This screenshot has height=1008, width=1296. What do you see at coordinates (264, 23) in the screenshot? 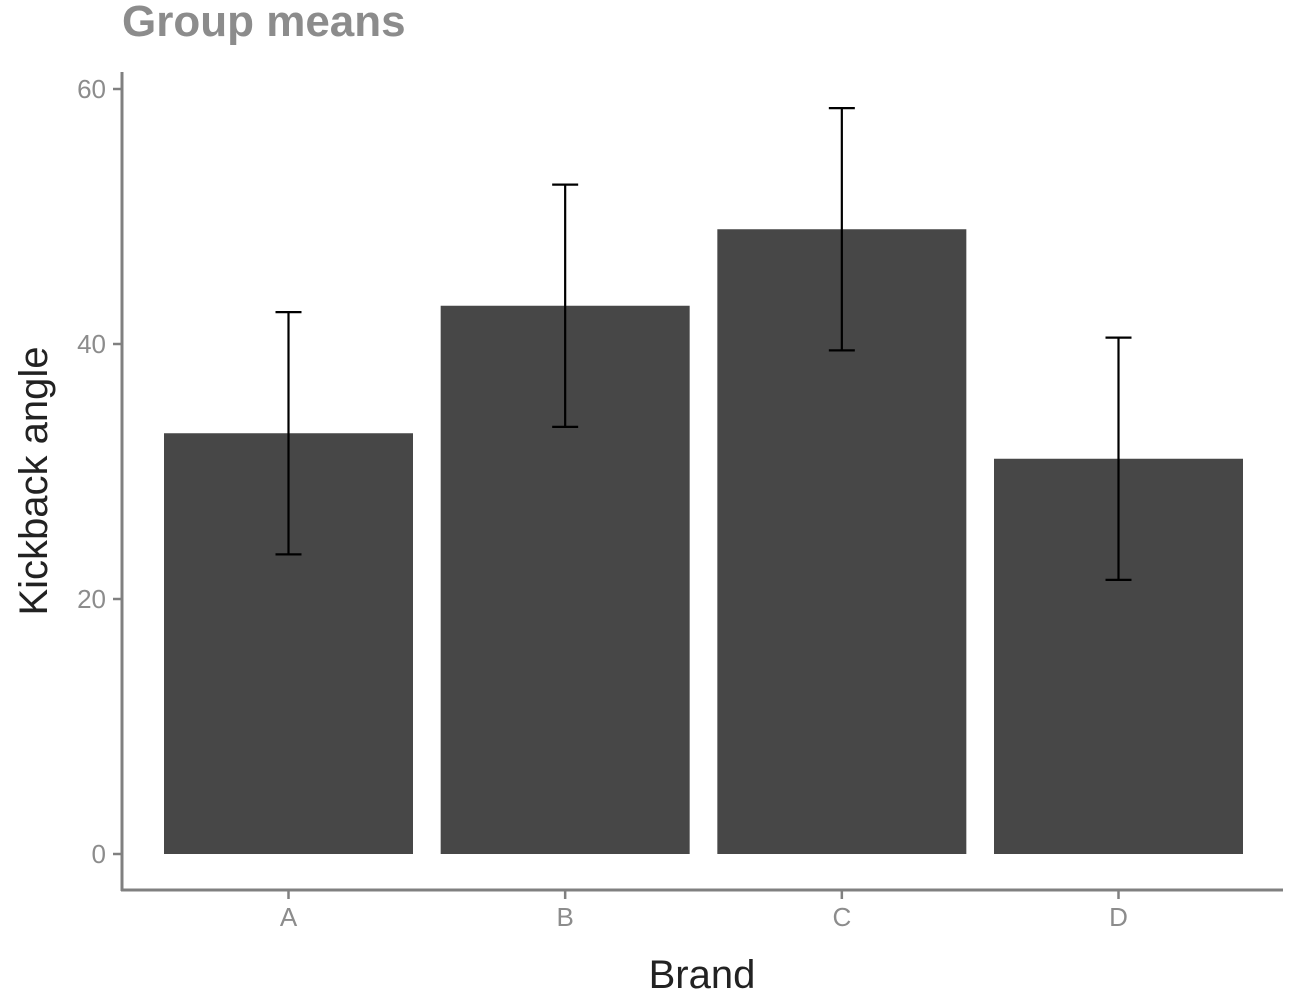
I see `chart-title: Group means` at bounding box center [264, 23].